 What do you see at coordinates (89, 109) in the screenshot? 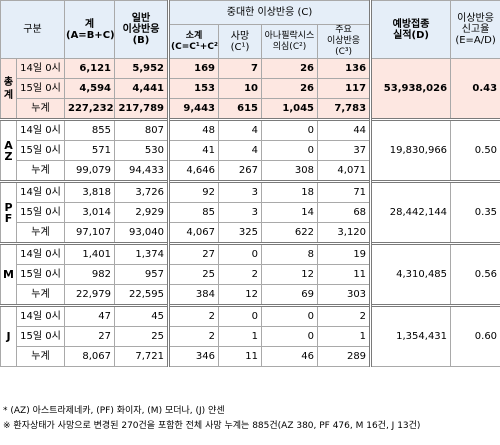
I see `cell-total: 227,232` at bounding box center [89, 109].